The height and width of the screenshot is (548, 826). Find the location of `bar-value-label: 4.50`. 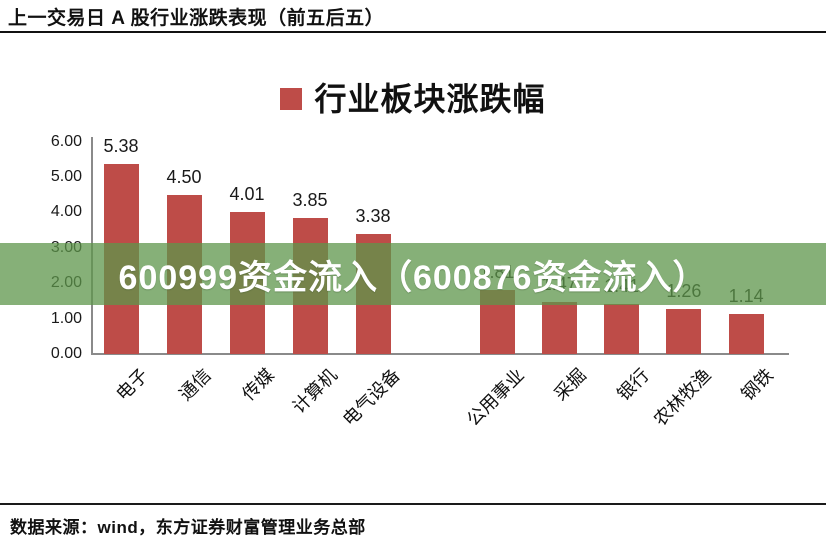

bar-value-label: 4.50 is located at coordinates (184, 176).